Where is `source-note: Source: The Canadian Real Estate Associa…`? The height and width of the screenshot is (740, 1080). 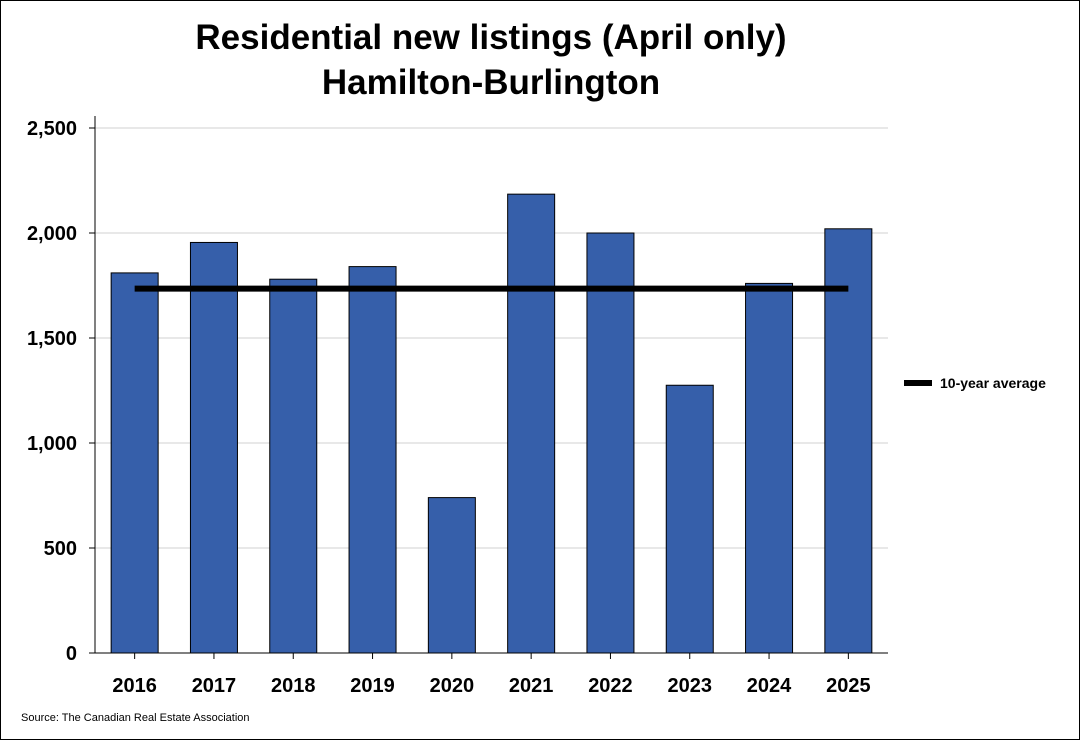
source-note: Source: The Canadian Real Estate Associa… is located at coordinates (135, 718).